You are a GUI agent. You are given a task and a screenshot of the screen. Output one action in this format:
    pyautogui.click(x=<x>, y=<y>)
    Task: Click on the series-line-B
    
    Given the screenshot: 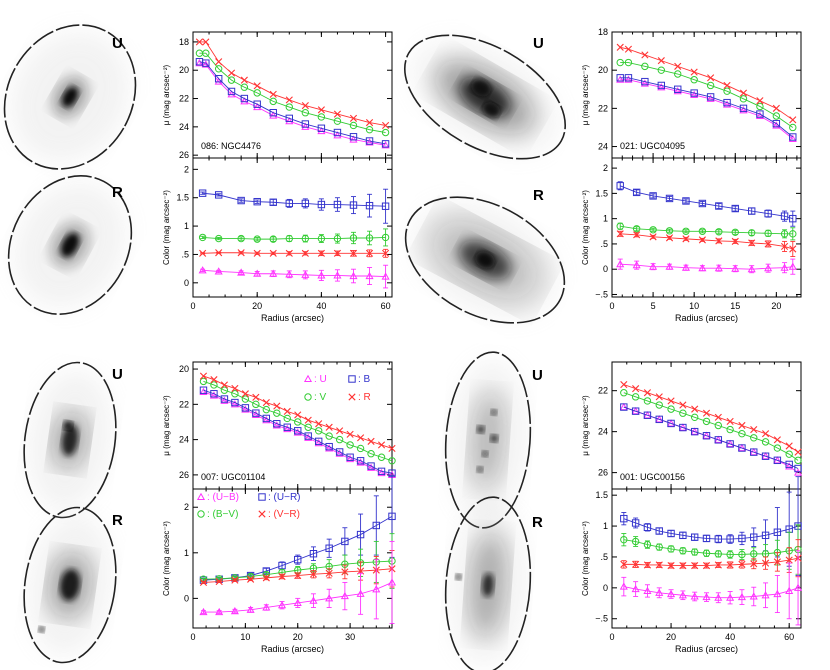 What is the action you would take?
    pyautogui.click(x=298, y=431)
    